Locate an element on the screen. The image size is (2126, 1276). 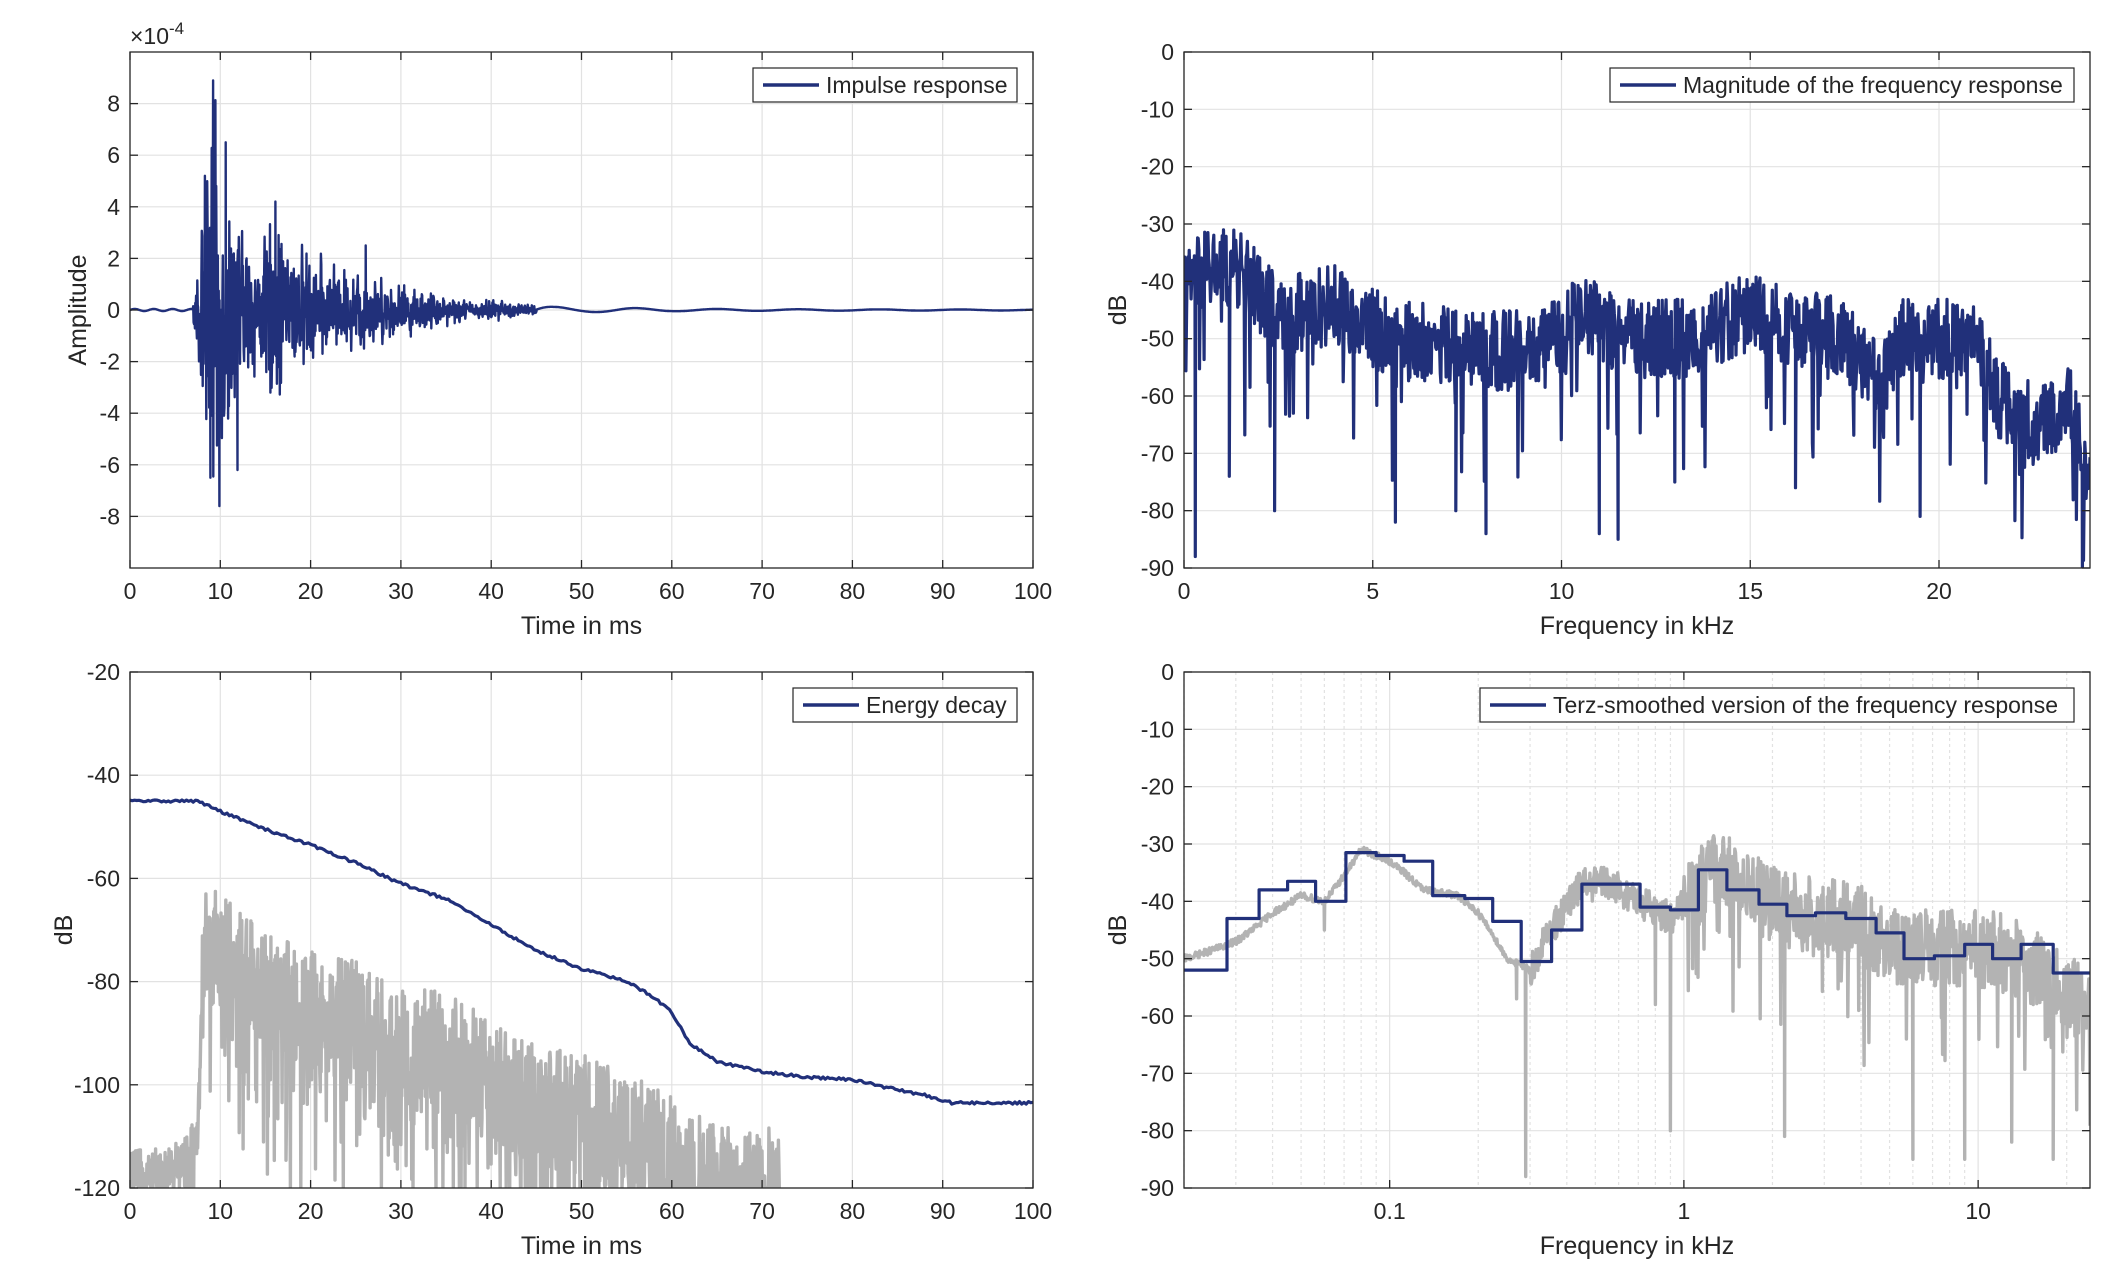
legend-label: Energy decay is located at coordinates (936, 705).